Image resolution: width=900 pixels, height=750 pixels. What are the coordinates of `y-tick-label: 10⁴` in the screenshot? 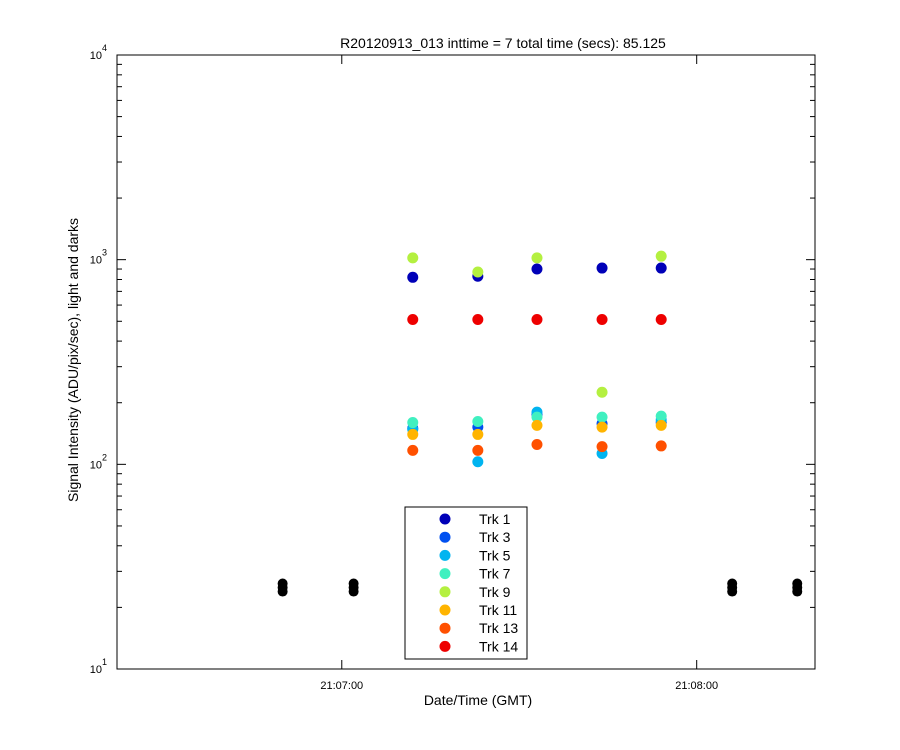 It's located at (98, 52).